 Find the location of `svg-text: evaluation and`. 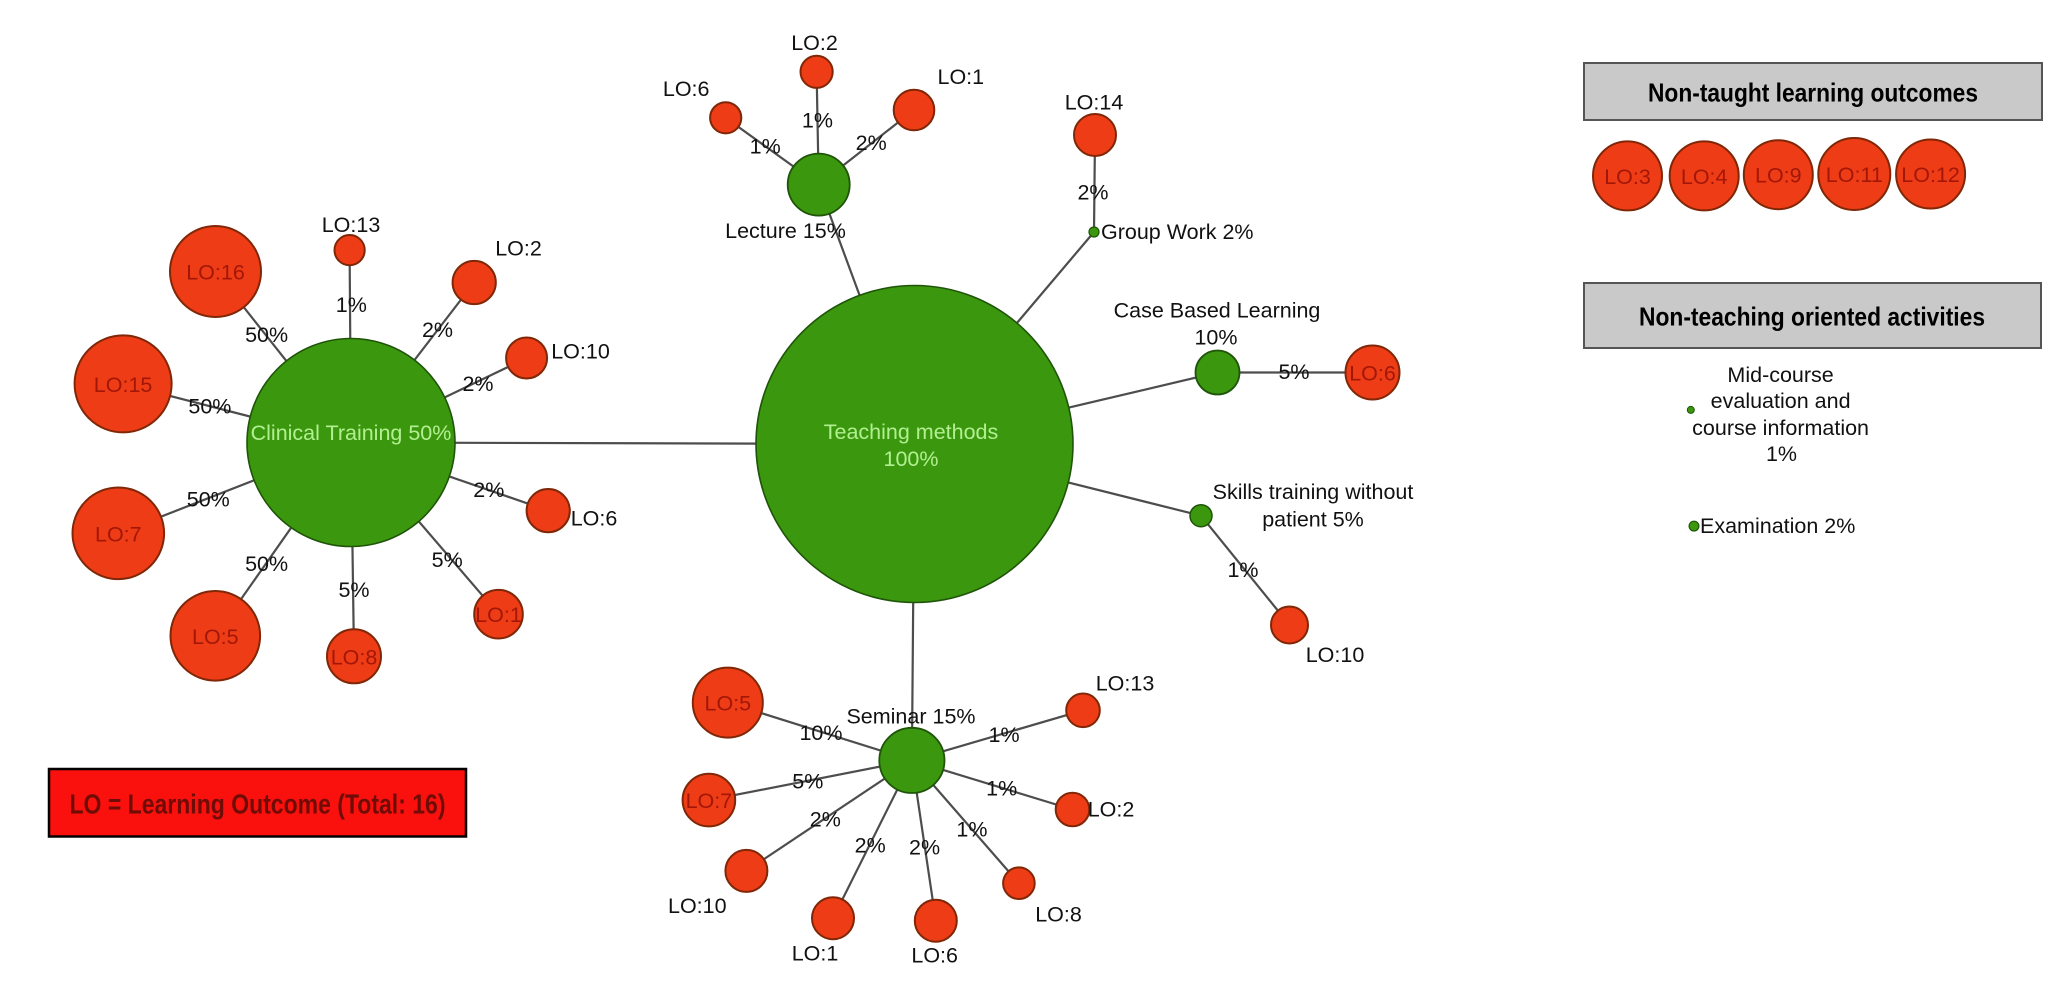

svg-text: evaluation and is located at coordinates (1781, 401).